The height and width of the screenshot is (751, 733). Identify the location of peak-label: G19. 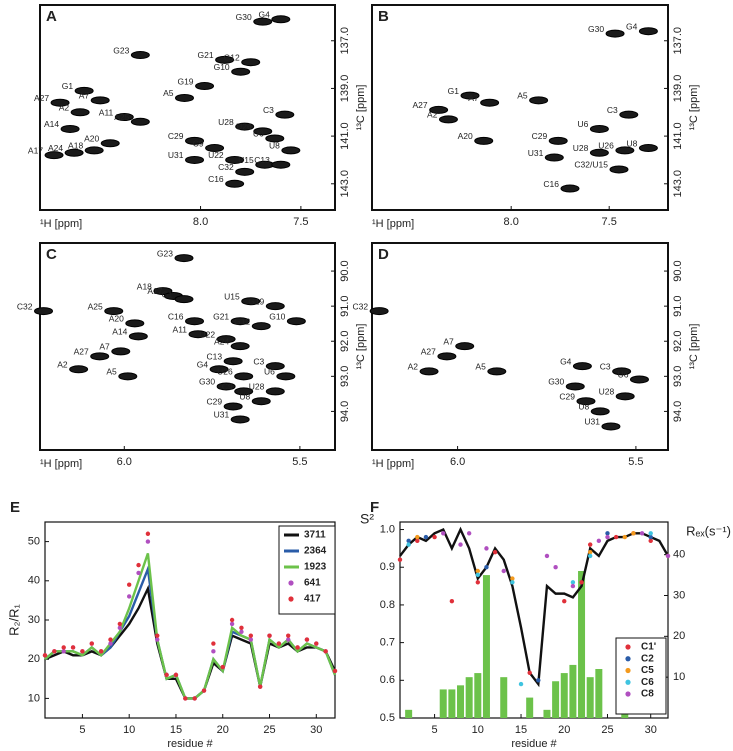
(256, 301).